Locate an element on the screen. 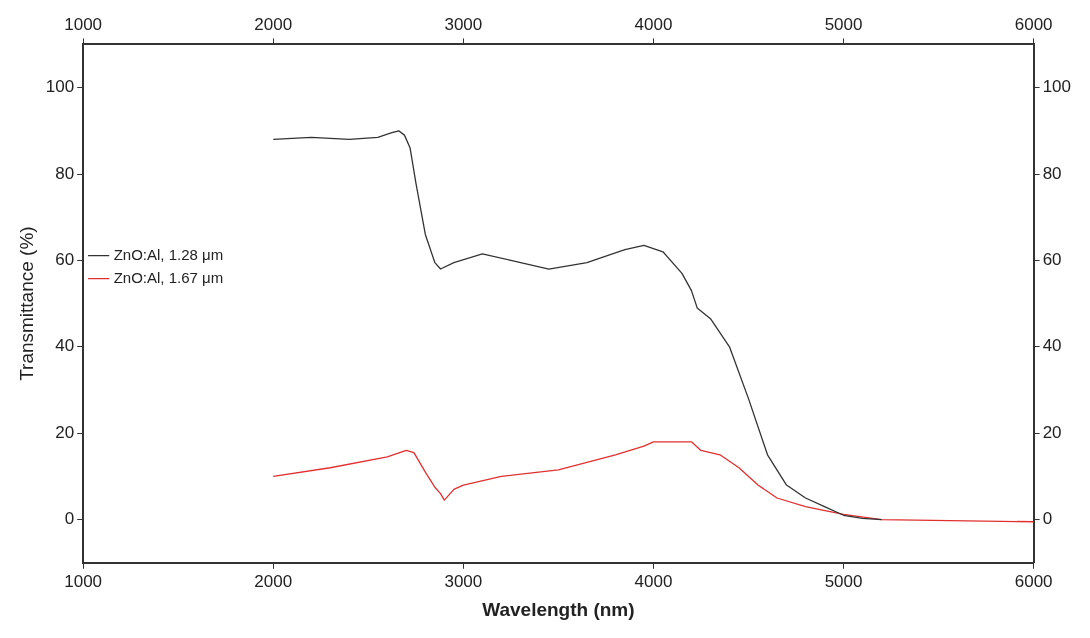  x-tick-label: 6000 is located at coordinates (1033, 581).